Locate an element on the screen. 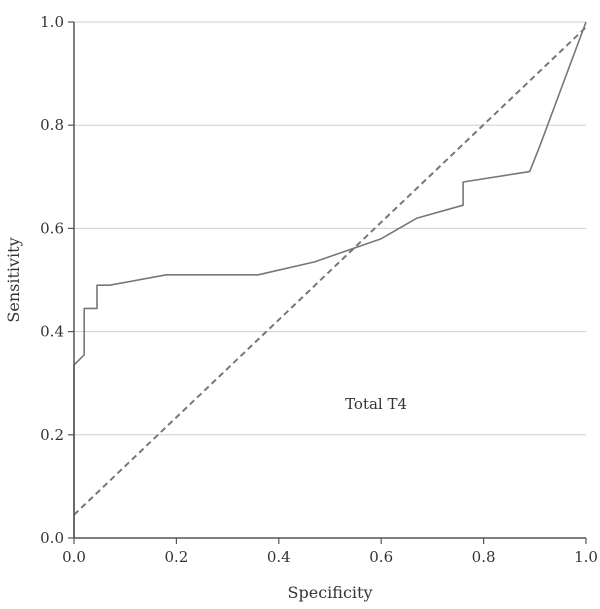 The height and width of the screenshot is (609, 600). x-tick-label-2: 0.4 is located at coordinates (279, 557).